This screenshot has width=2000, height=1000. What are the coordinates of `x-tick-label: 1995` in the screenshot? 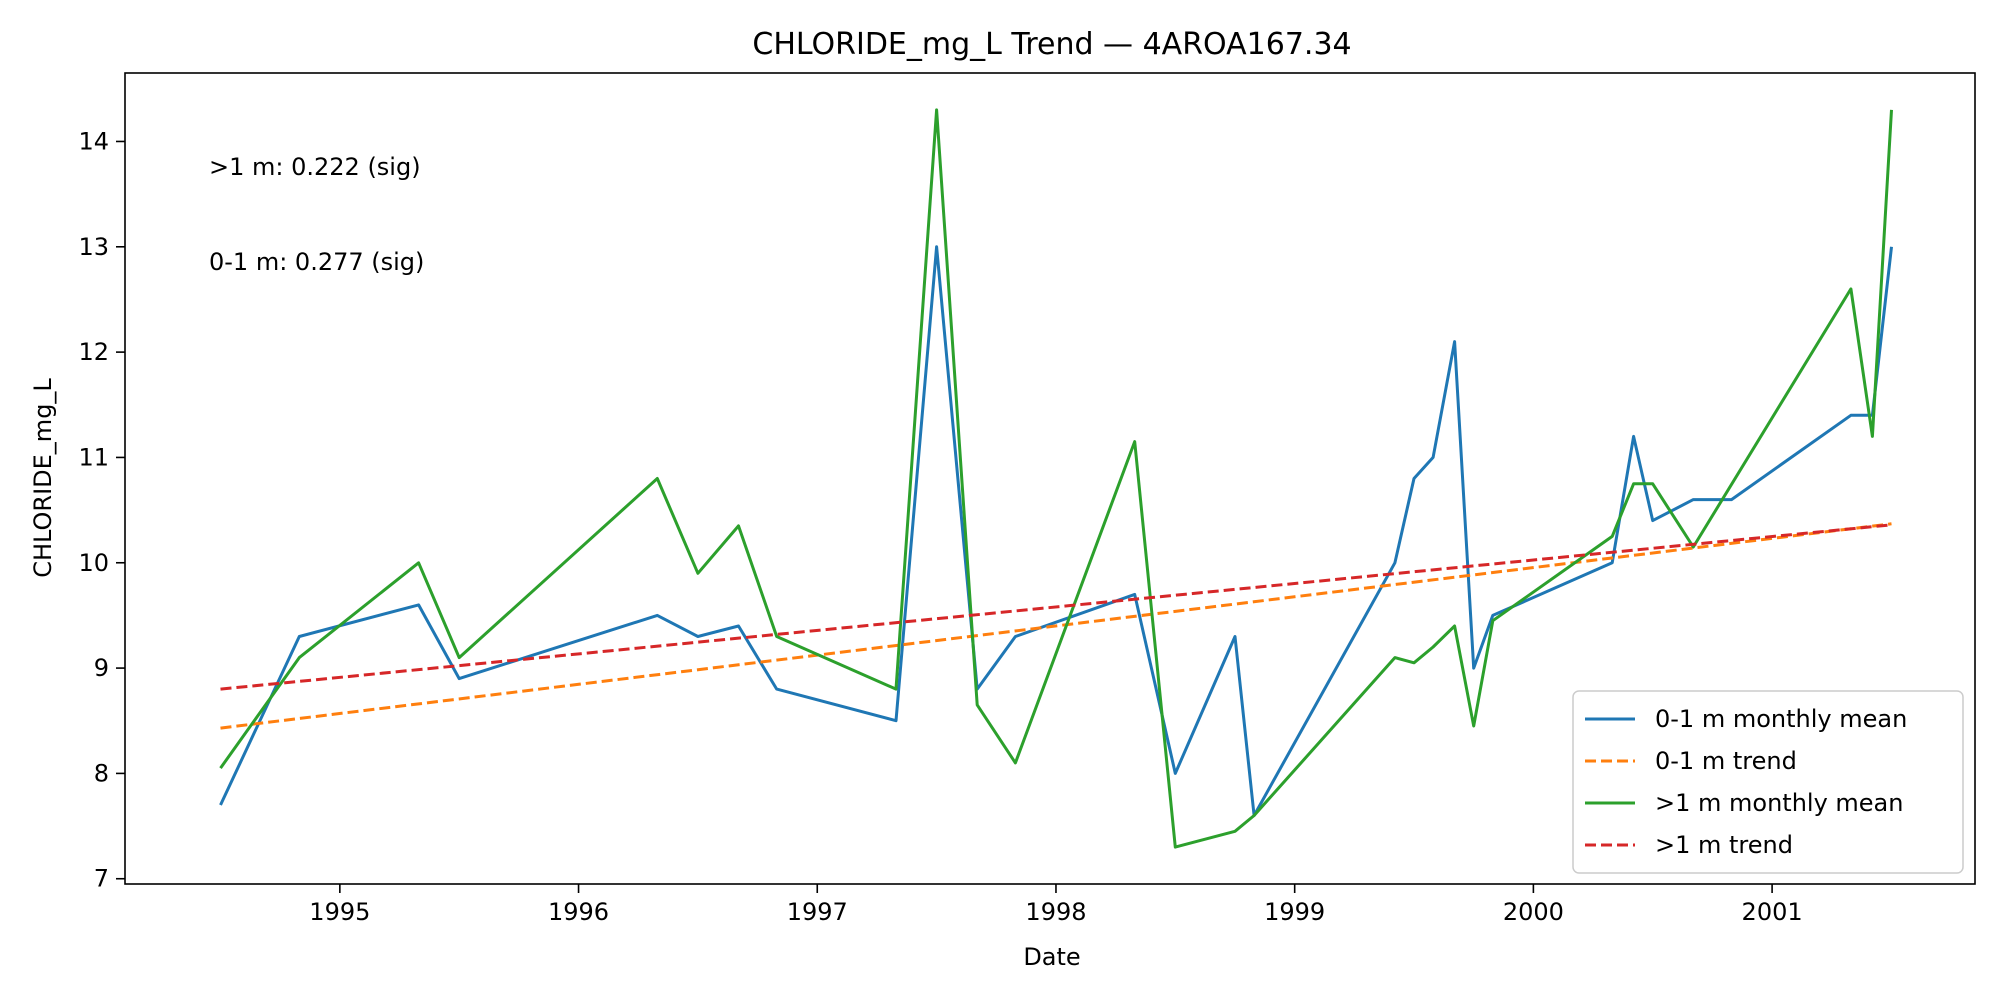 It's located at (339, 912).